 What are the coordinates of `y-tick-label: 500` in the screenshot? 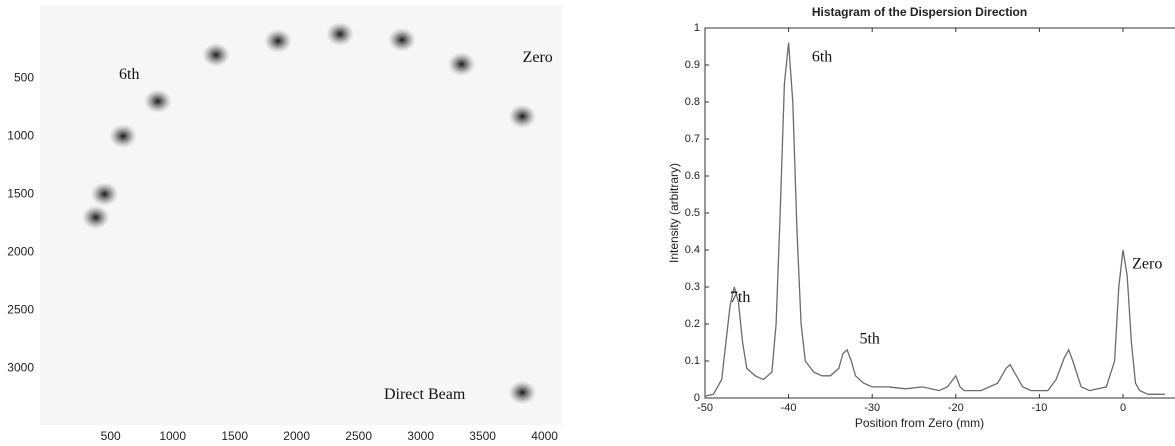 It's located at (24, 77).